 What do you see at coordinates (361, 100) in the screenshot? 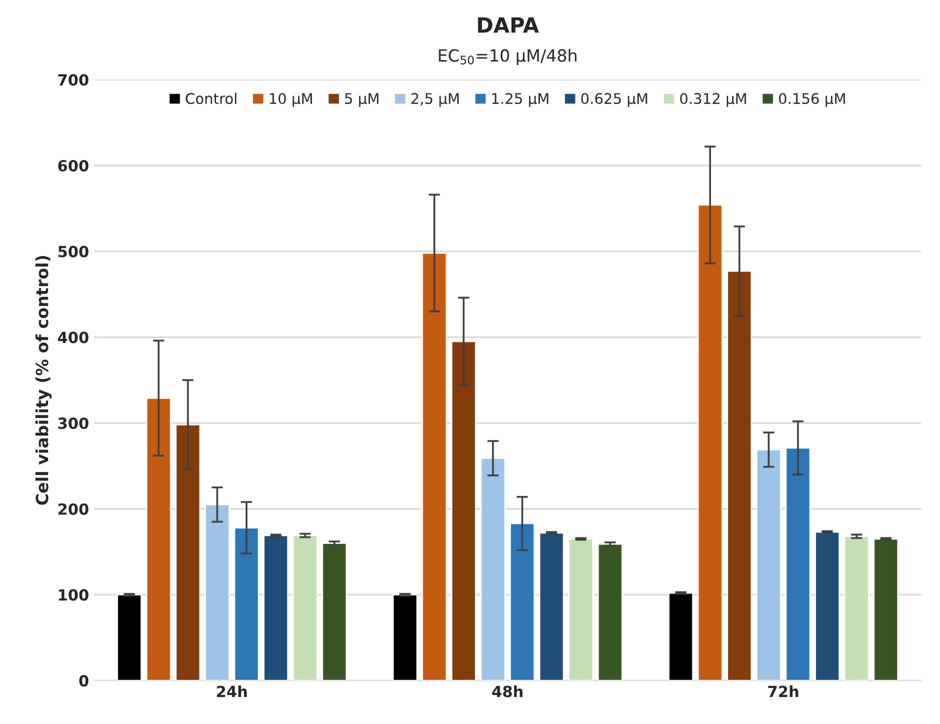
I see `legend-label: 5 μM` at bounding box center [361, 100].